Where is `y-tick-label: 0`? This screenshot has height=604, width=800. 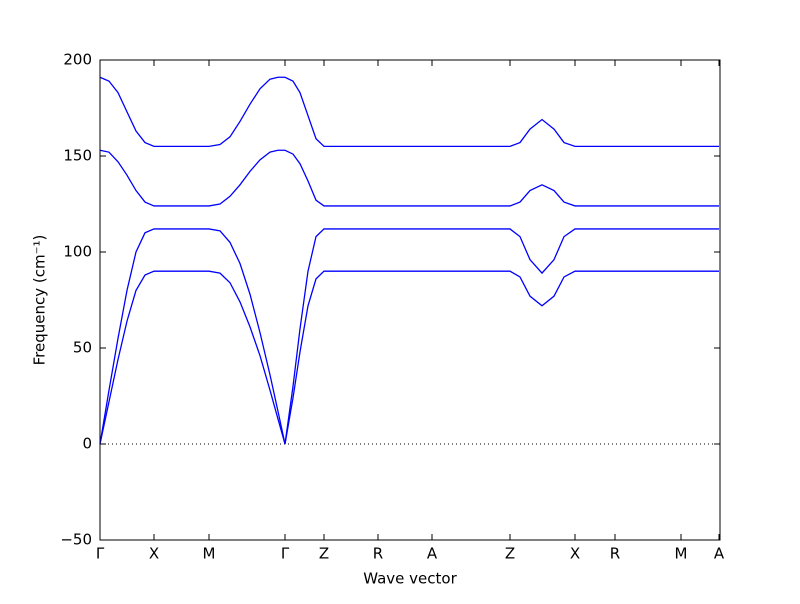
y-tick-label: 0 is located at coordinates (87, 444).